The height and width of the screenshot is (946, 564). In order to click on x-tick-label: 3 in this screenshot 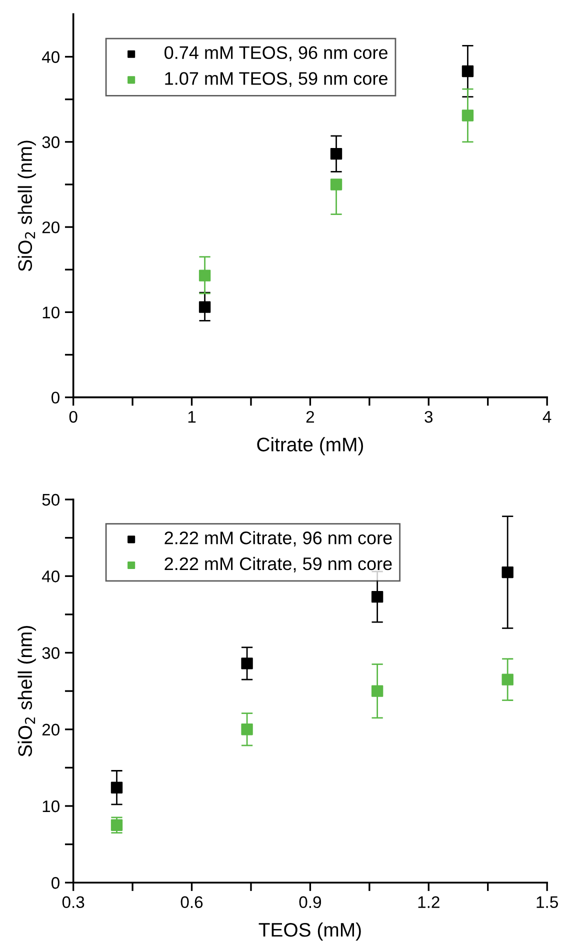, I will do `click(428, 416)`.